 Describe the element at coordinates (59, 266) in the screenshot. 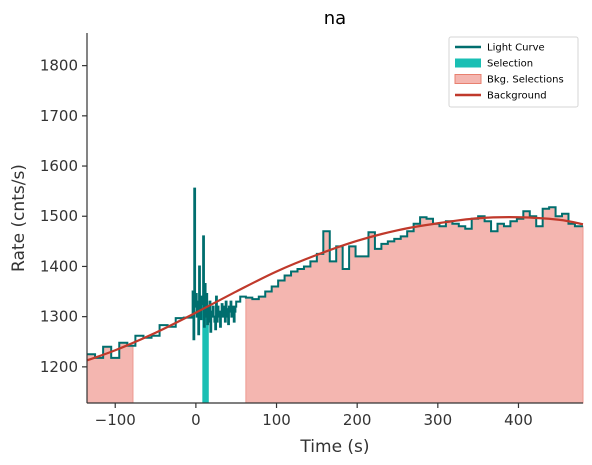

I see `y-tick-label: 1400` at that location.